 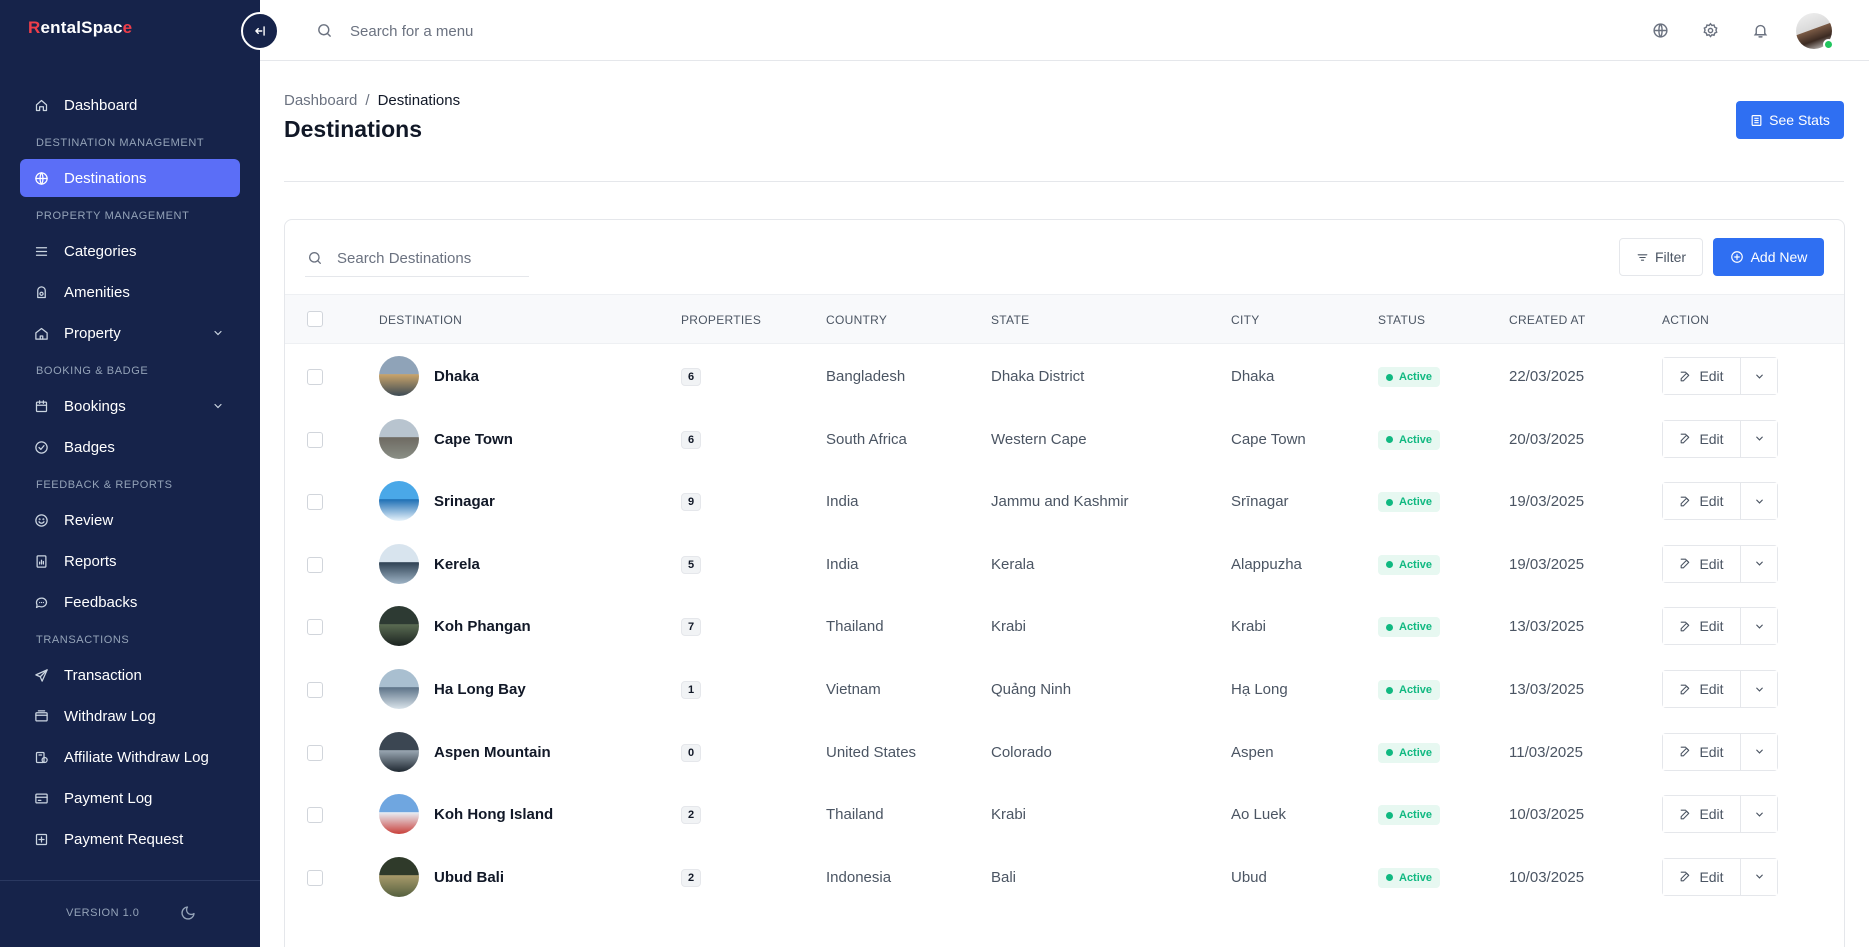 What do you see at coordinates (457, 564) in the screenshot?
I see `destination-name: Kerela` at bounding box center [457, 564].